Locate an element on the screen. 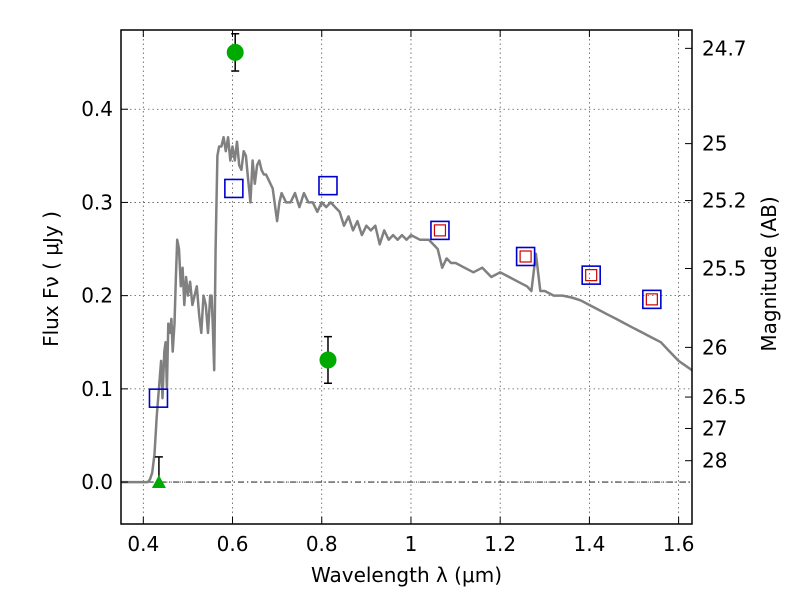 The height and width of the screenshot is (600, 800). upper-limit-marker is located at coordinates (158, 482).